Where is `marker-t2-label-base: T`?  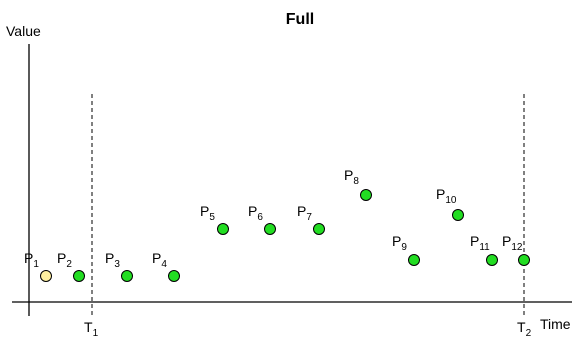
marker-t2-label-base: T is located at coordinates (521, 327).